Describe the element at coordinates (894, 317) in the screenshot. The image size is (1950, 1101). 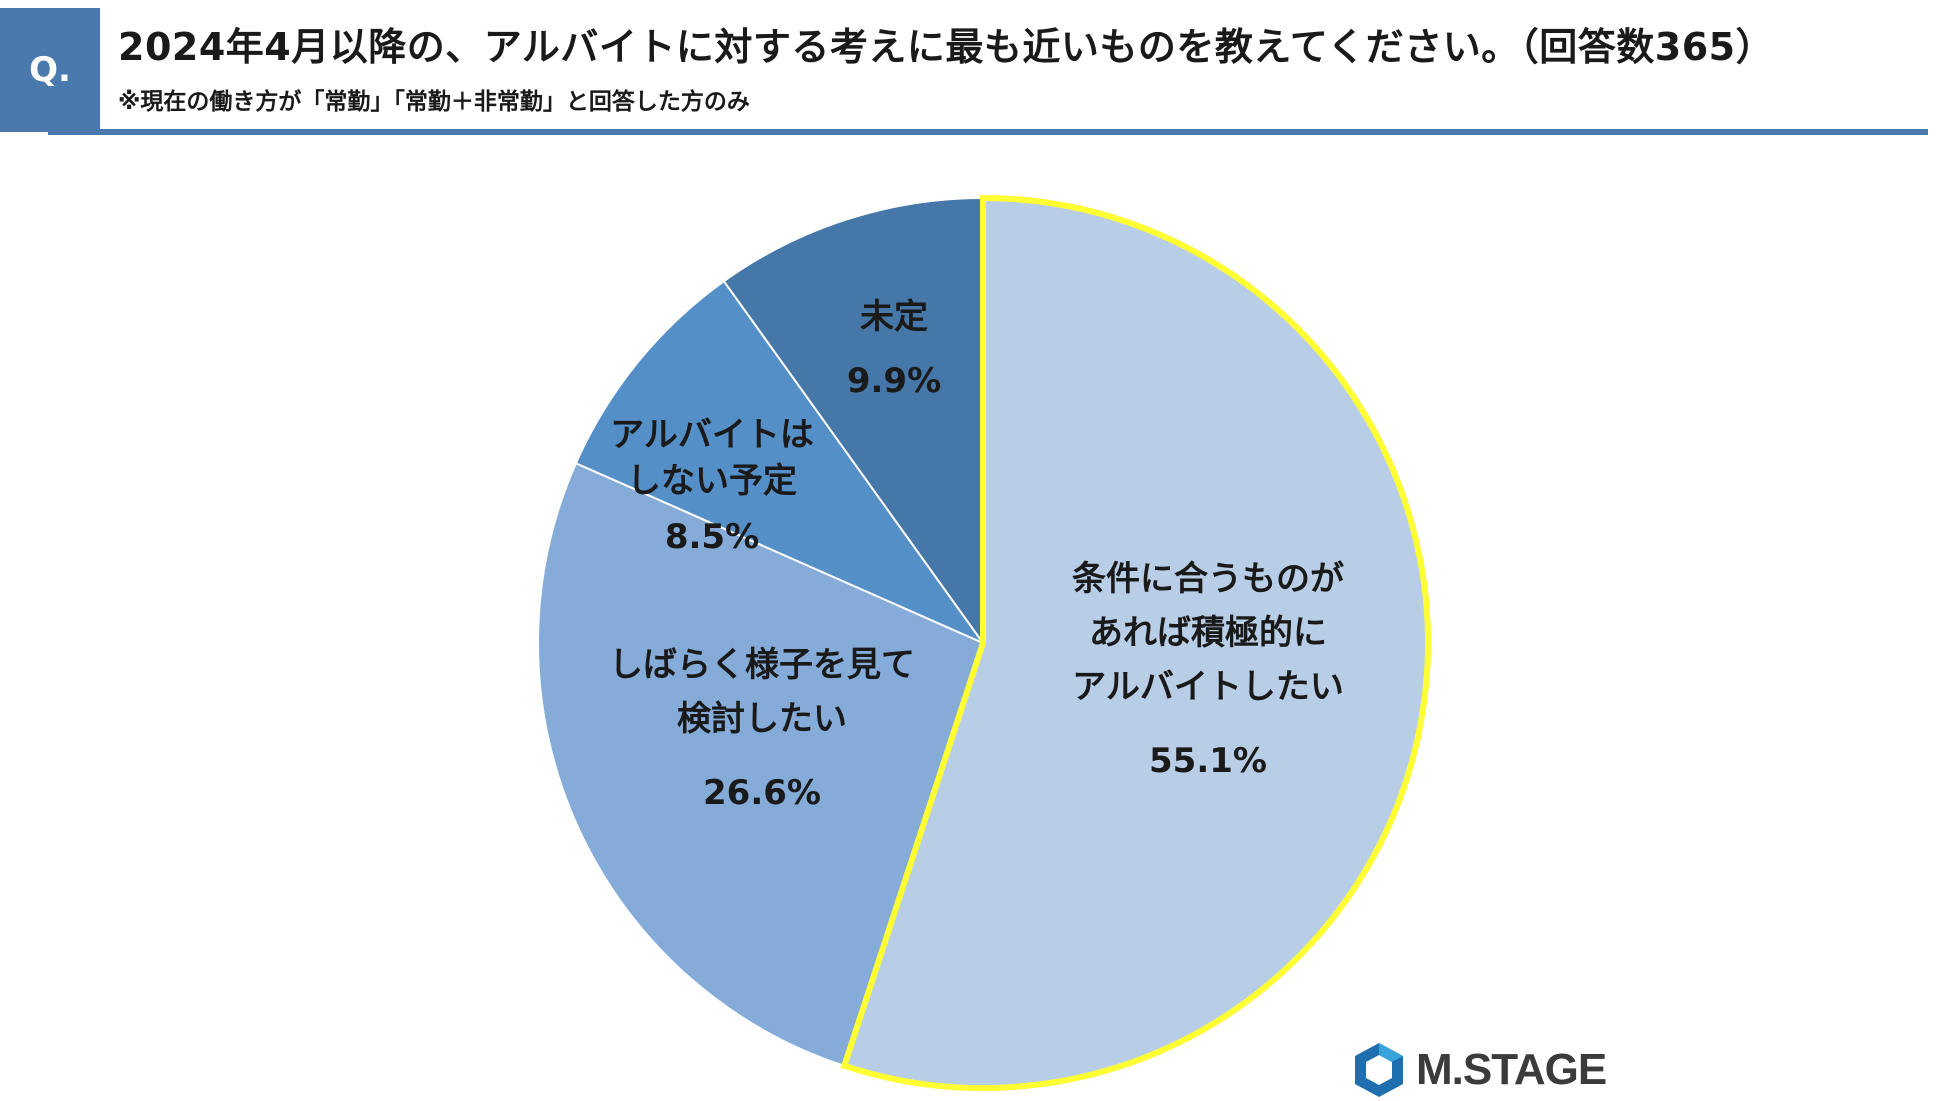
I see `slice-label-4-line-1: 未定` at that location.